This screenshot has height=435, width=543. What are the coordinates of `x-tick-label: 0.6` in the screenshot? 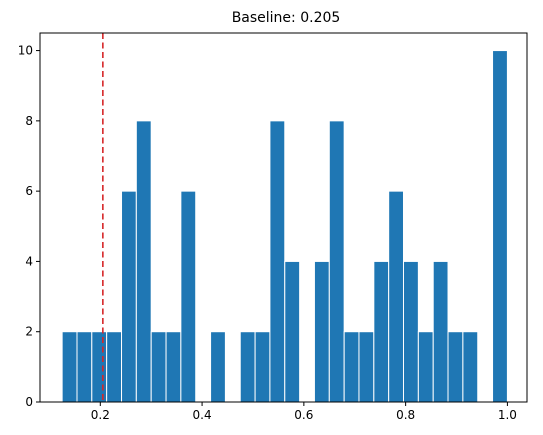 It's located at (303, 415).